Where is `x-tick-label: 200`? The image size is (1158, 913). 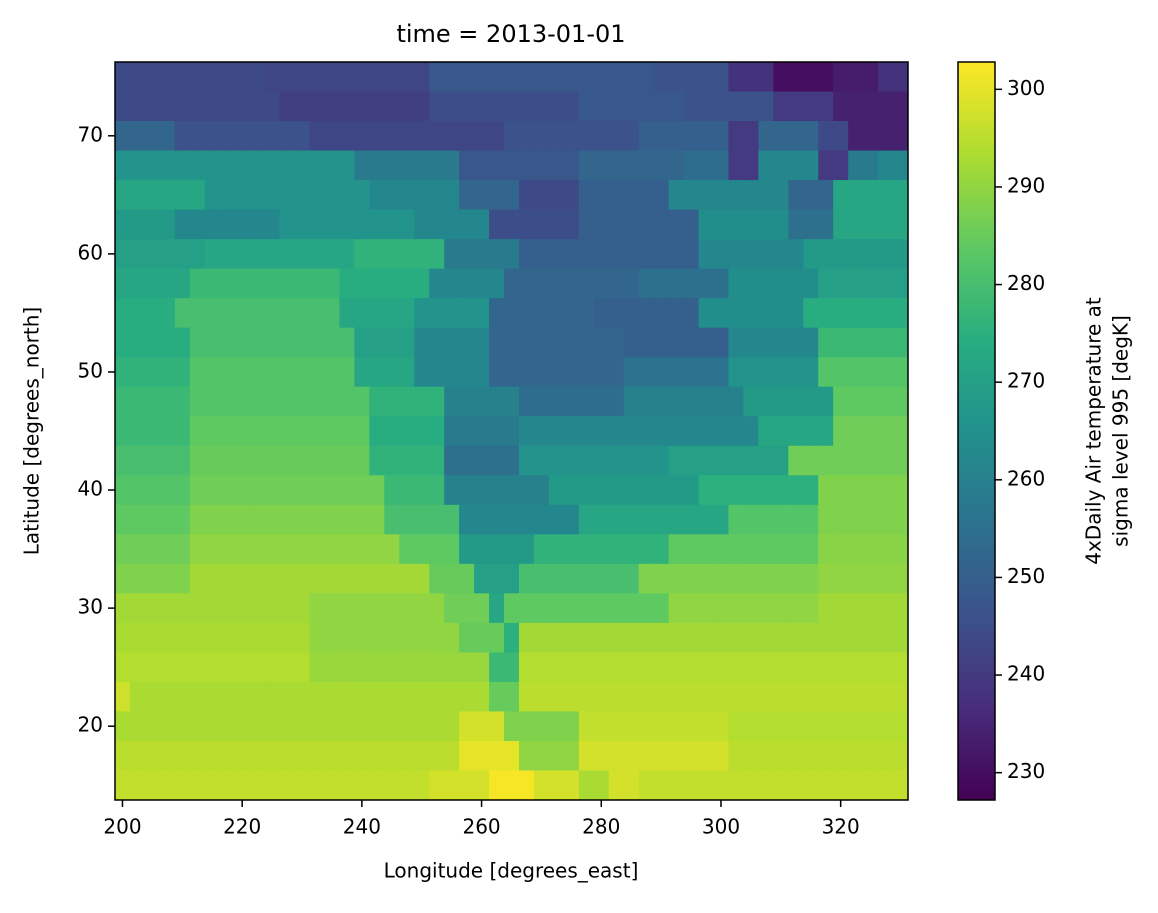
x-tick-label: 200 is located at coordinates (122, 827).